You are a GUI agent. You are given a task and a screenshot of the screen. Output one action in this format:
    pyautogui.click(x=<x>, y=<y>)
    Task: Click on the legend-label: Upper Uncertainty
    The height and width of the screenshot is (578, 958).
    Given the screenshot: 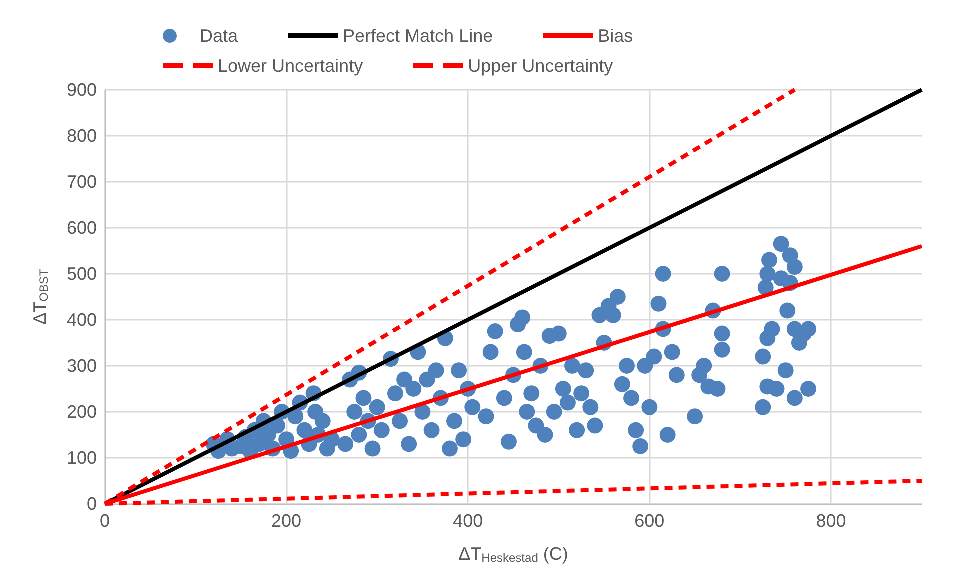 What is the action you would take?
    pyautogui.click(x=541, y=66)
    